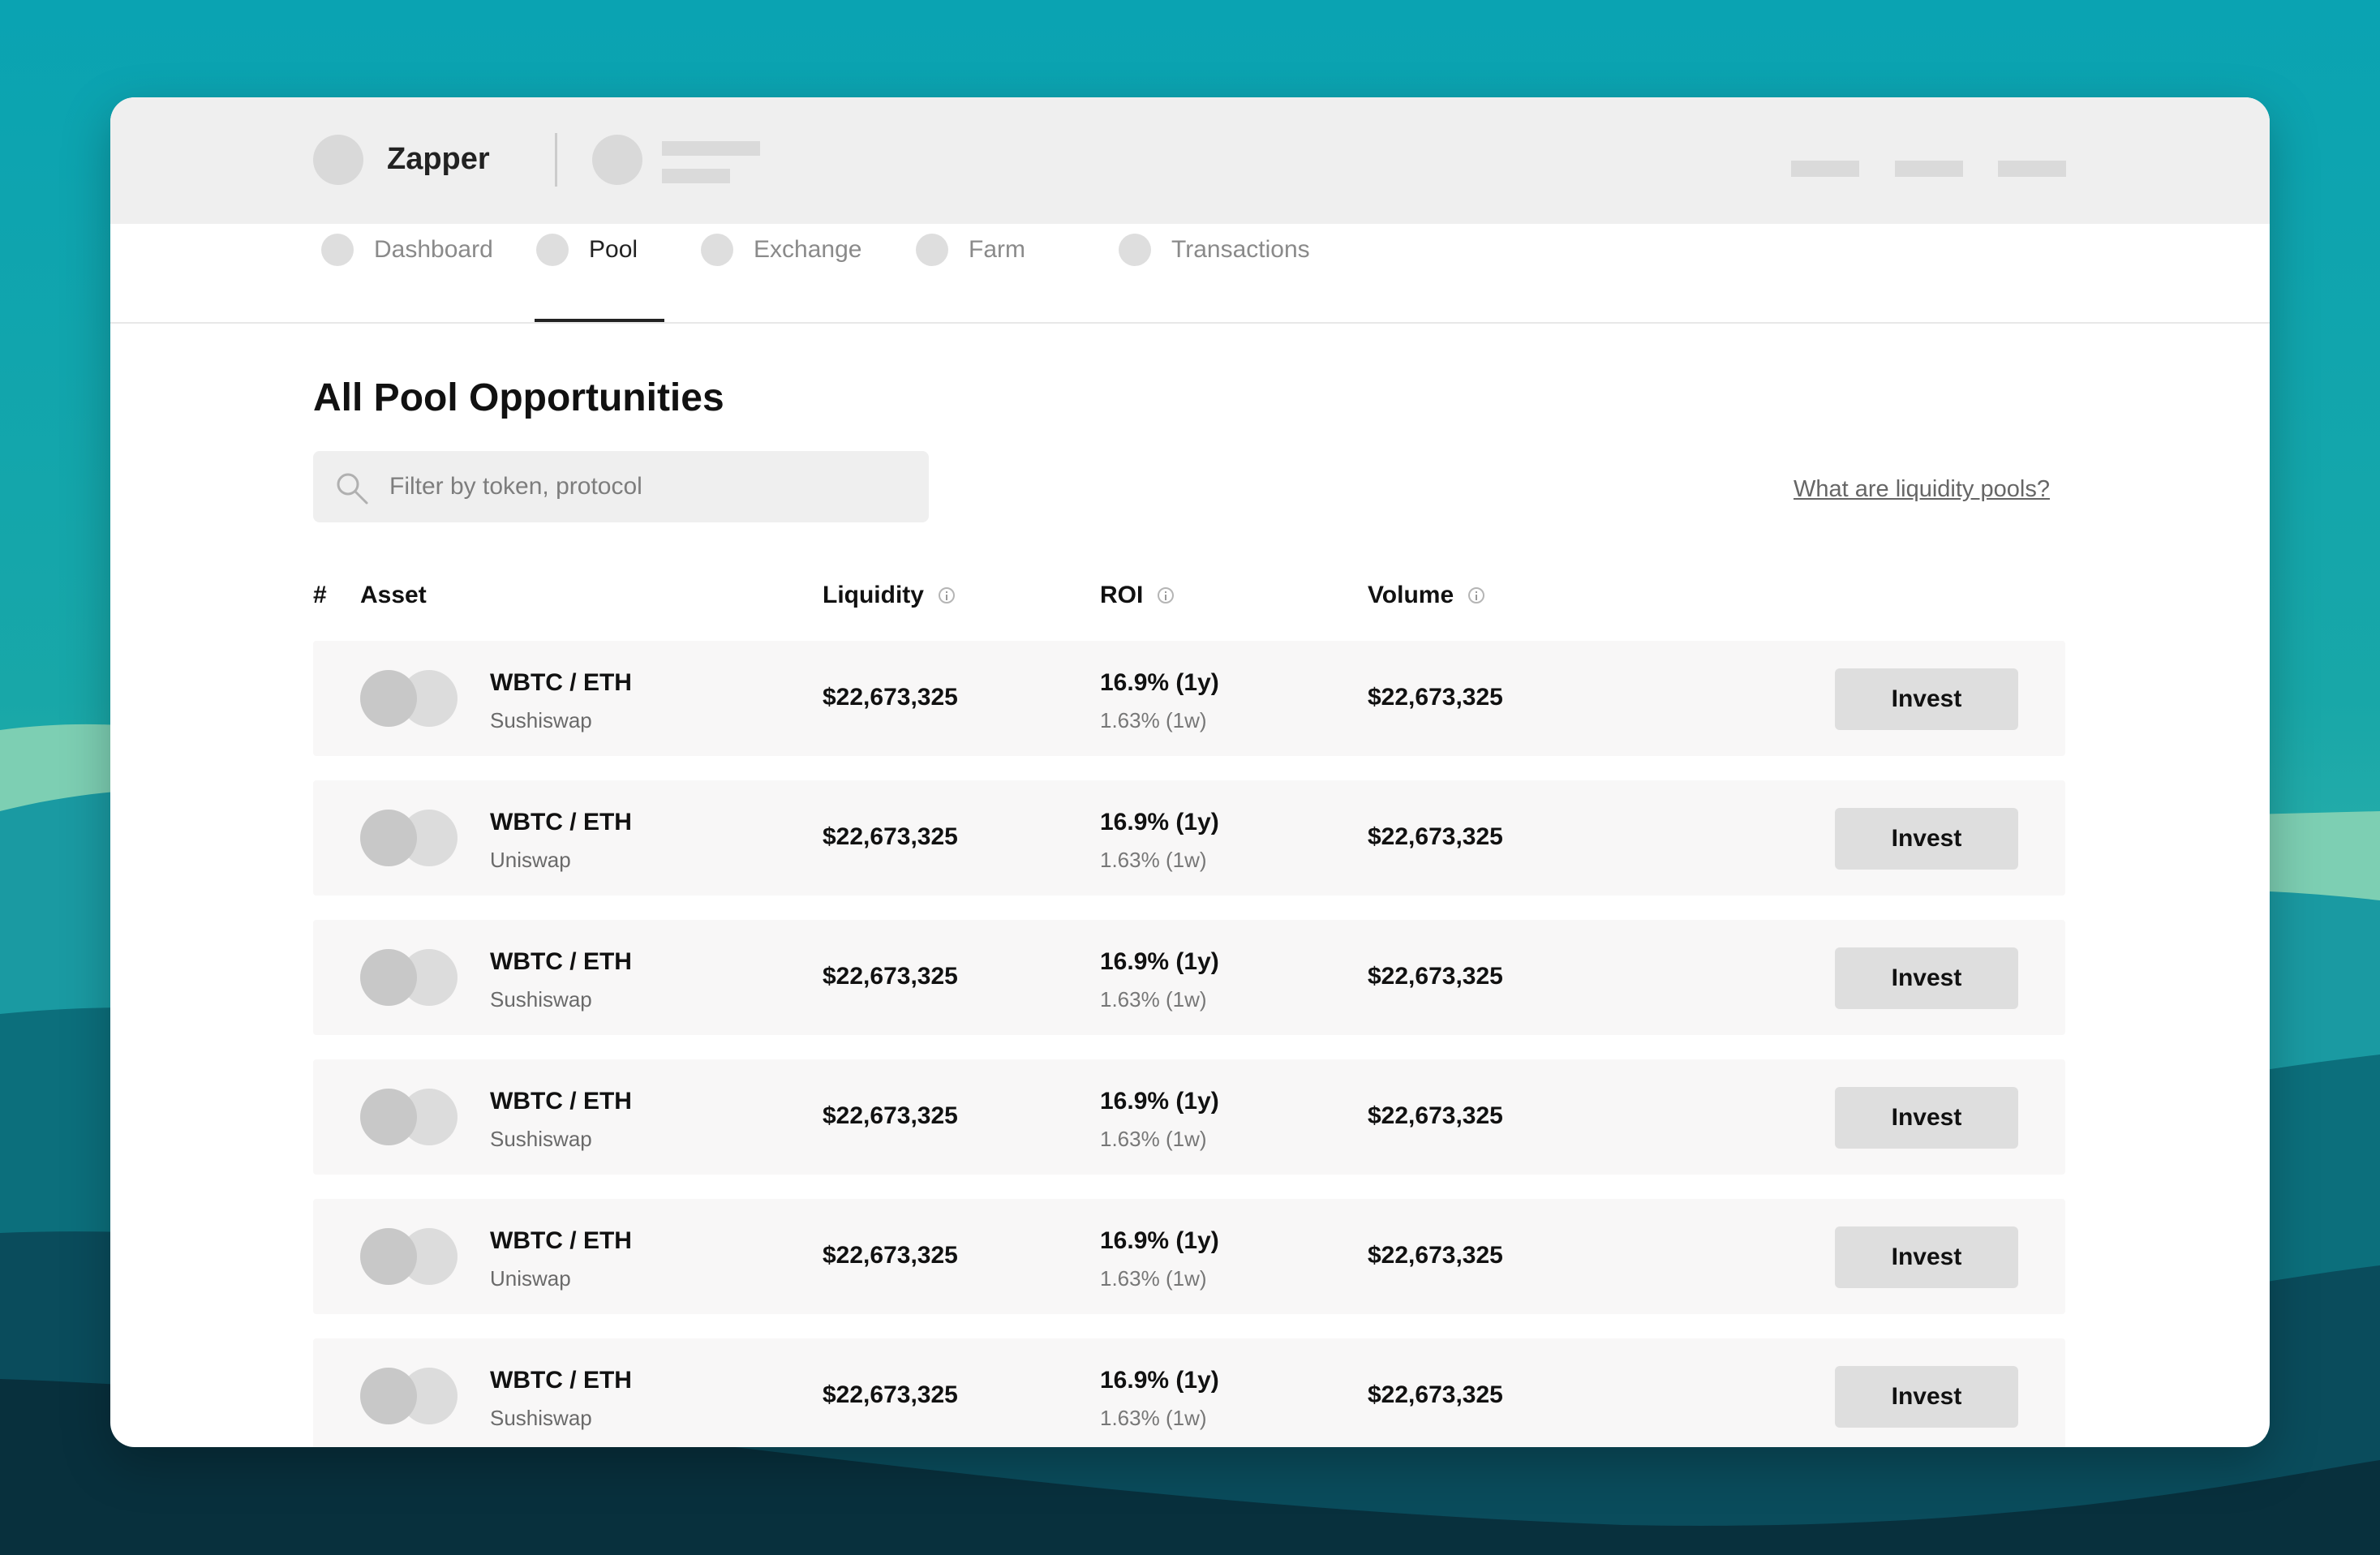 The image size is (2380, 1555). Describe the element at coordinates (696, 176) in the screenshot. I see `account-address-placeholder` at that location.